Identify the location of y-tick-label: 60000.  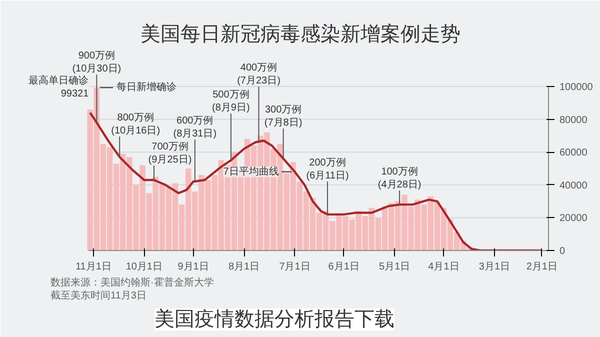
(574, 153).